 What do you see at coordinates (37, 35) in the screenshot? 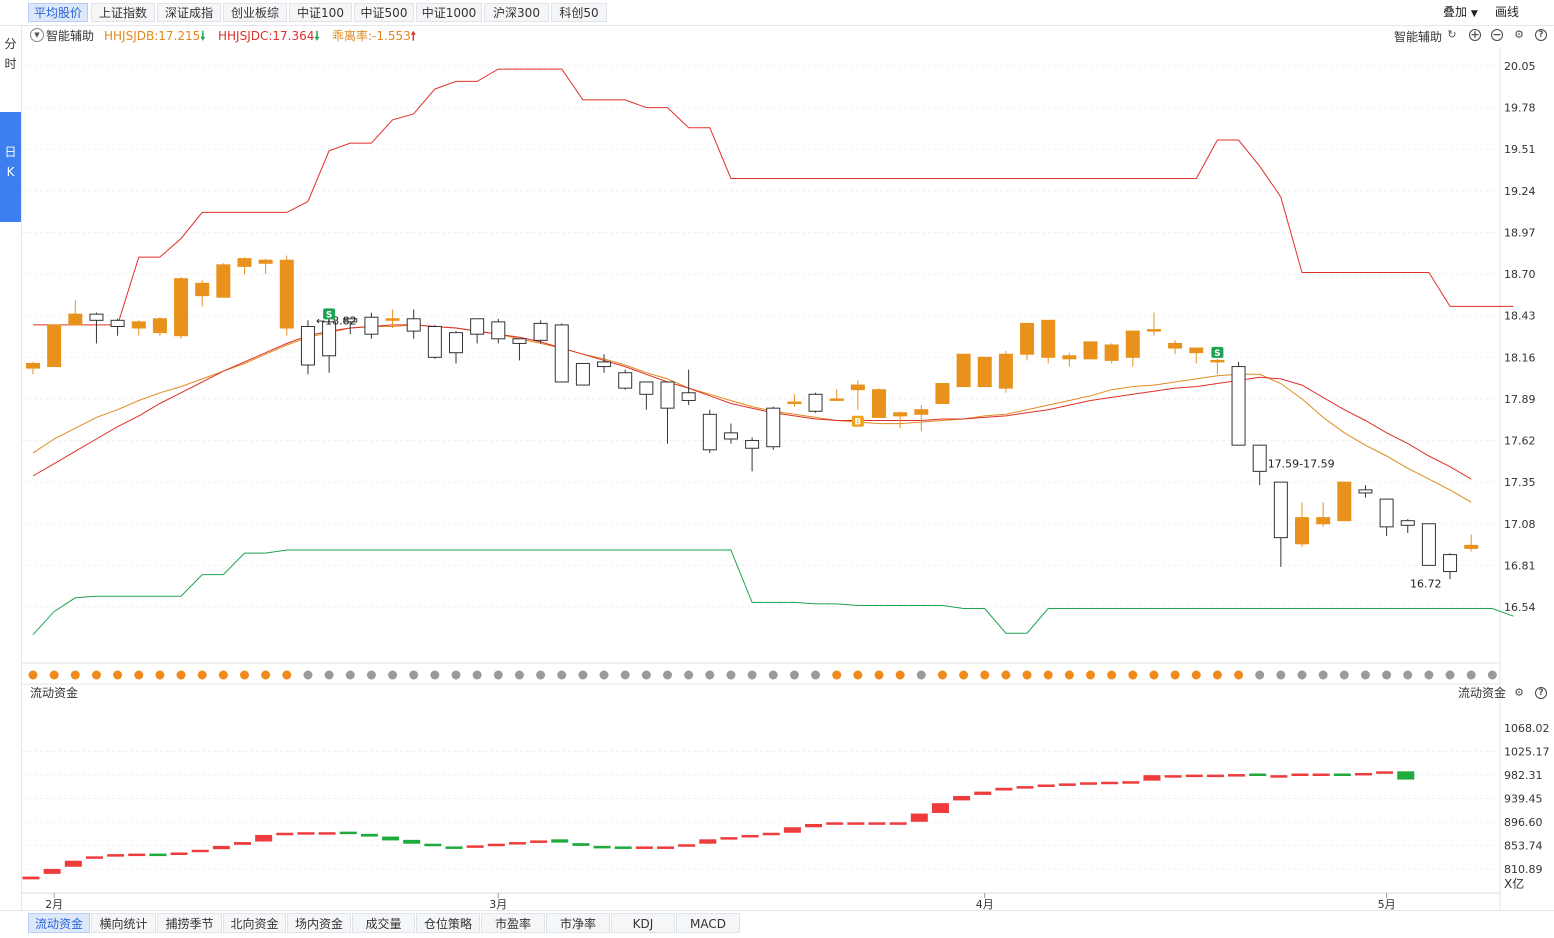
I see `assist-toggle-icon: ▼` at bounding box center [37, 35].